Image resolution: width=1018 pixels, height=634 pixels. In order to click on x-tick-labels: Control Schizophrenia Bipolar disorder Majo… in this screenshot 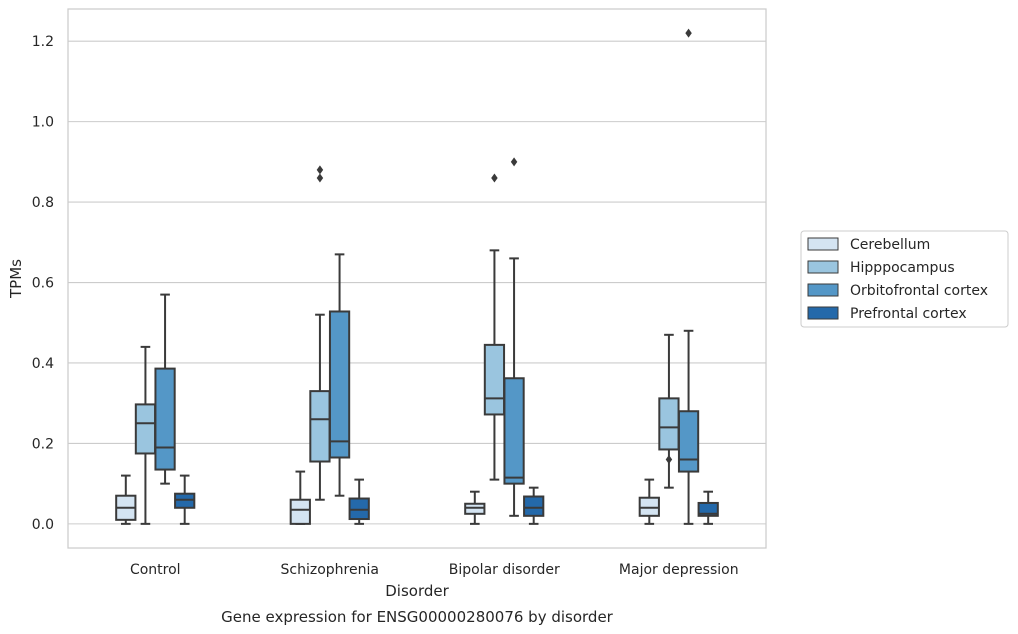, I will do `click(434, 570)`.